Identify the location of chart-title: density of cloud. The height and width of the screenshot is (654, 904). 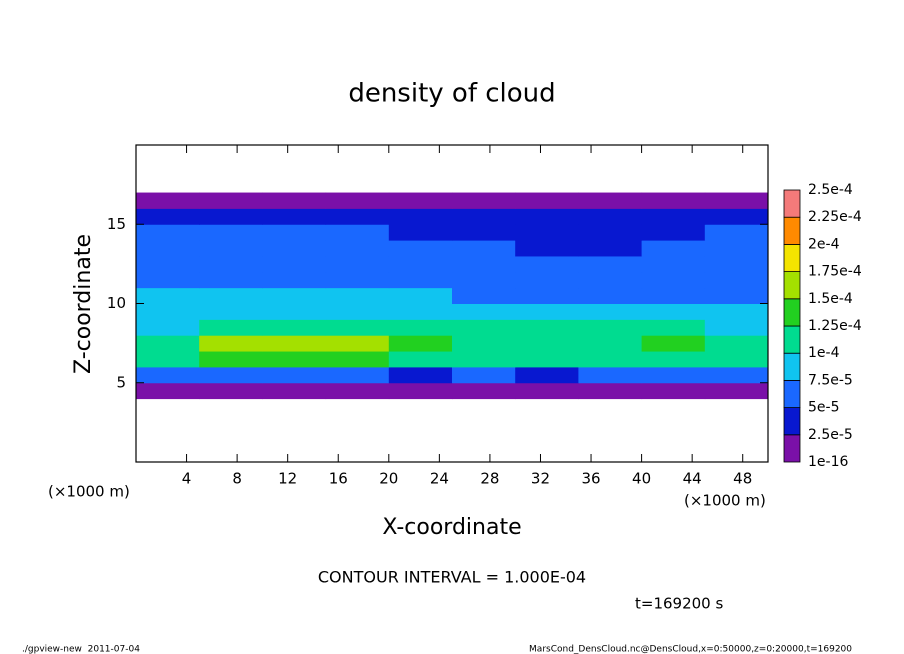
(451, 94).